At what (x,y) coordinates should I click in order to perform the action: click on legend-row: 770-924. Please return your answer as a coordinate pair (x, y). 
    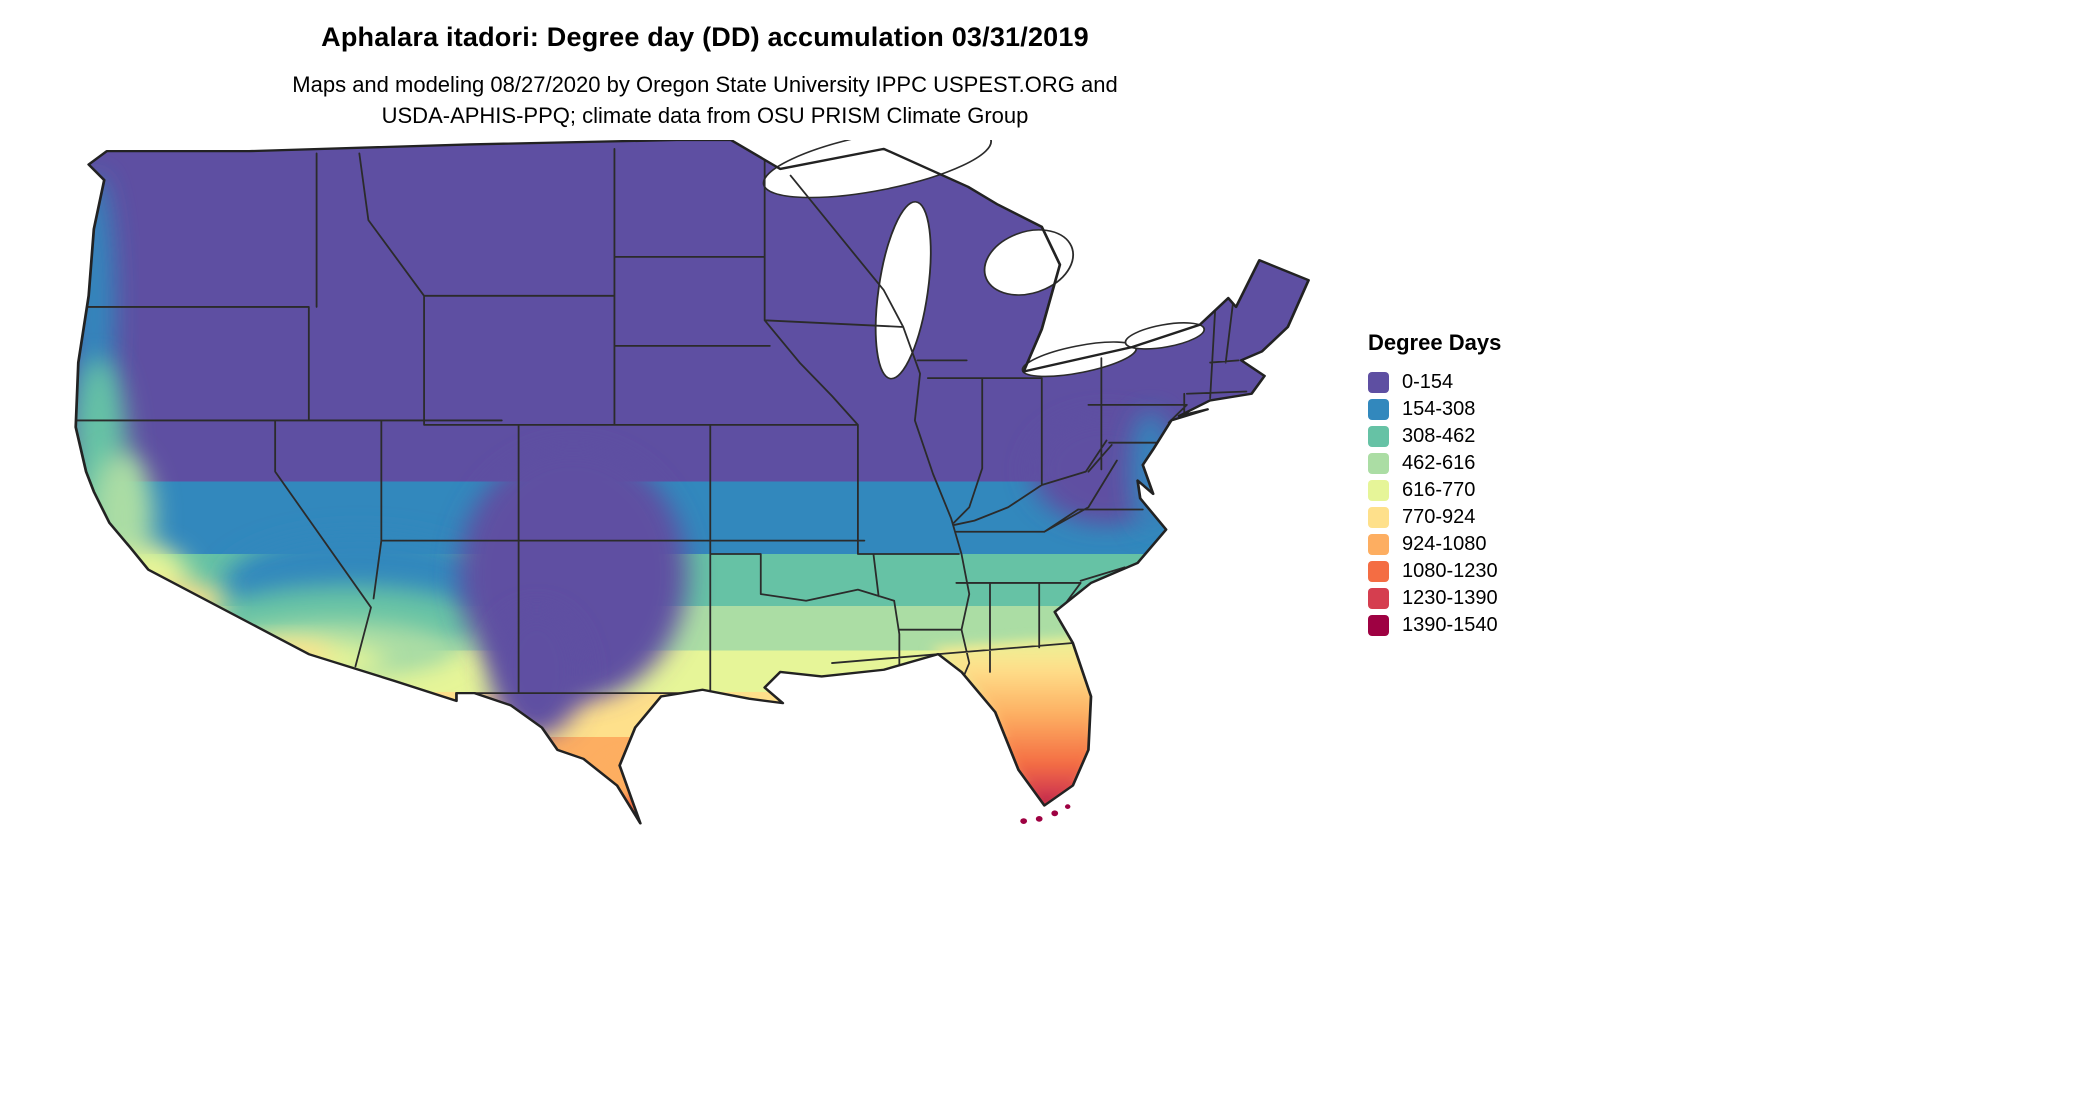
    Looking at the image, I should click on (1434, 516).